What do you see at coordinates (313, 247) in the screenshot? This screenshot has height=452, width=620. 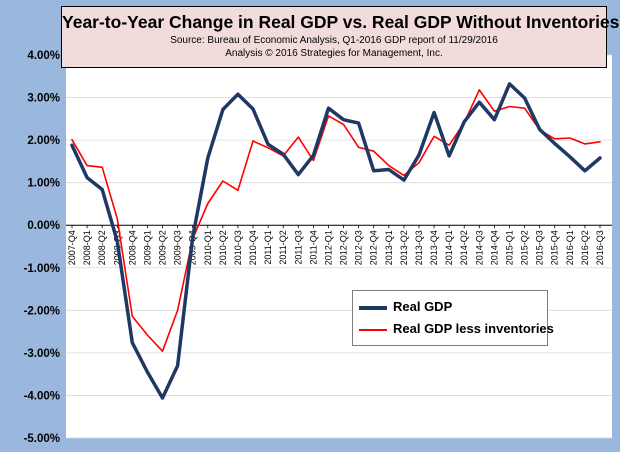 I see `x-tick-label: 2011-Q4` at bounding box center [313, 247].